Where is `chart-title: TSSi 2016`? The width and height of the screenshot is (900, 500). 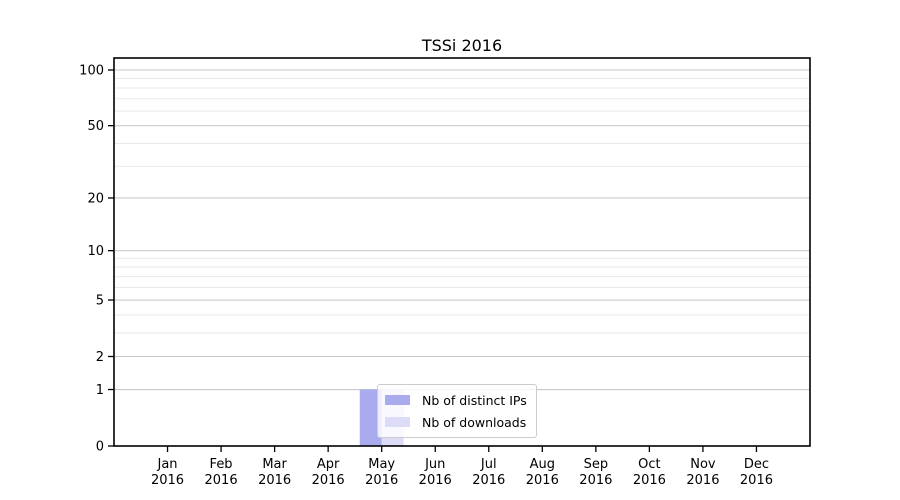
chart-title: TSSi 2016 is located at coordinates (462, 45).